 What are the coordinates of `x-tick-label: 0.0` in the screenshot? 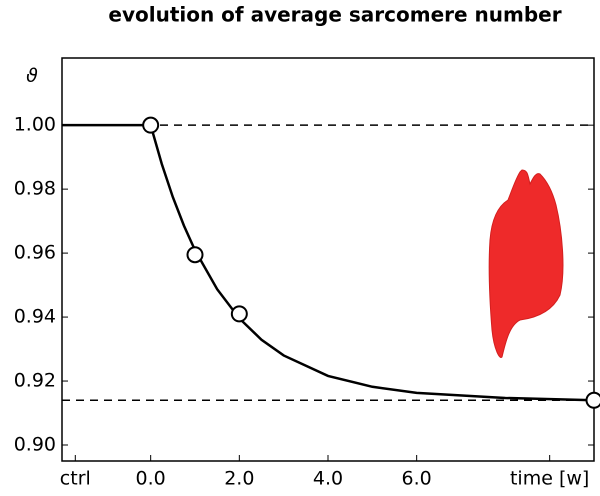 It's located at (151, 479).